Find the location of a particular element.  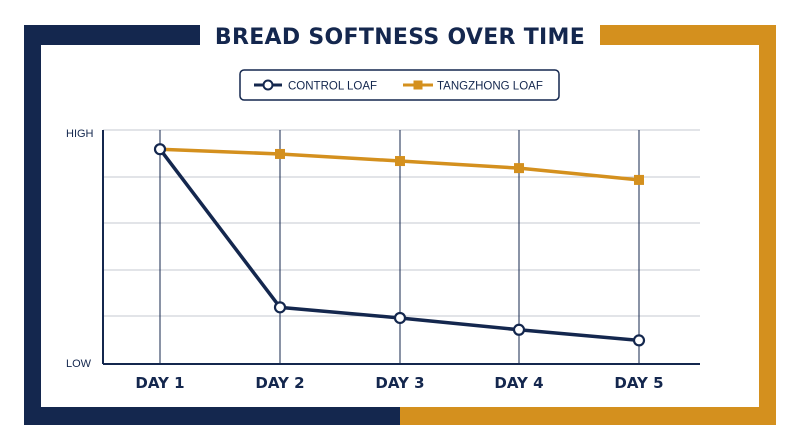

frame-bottom-right-bar is located at coordinates (588, 416).